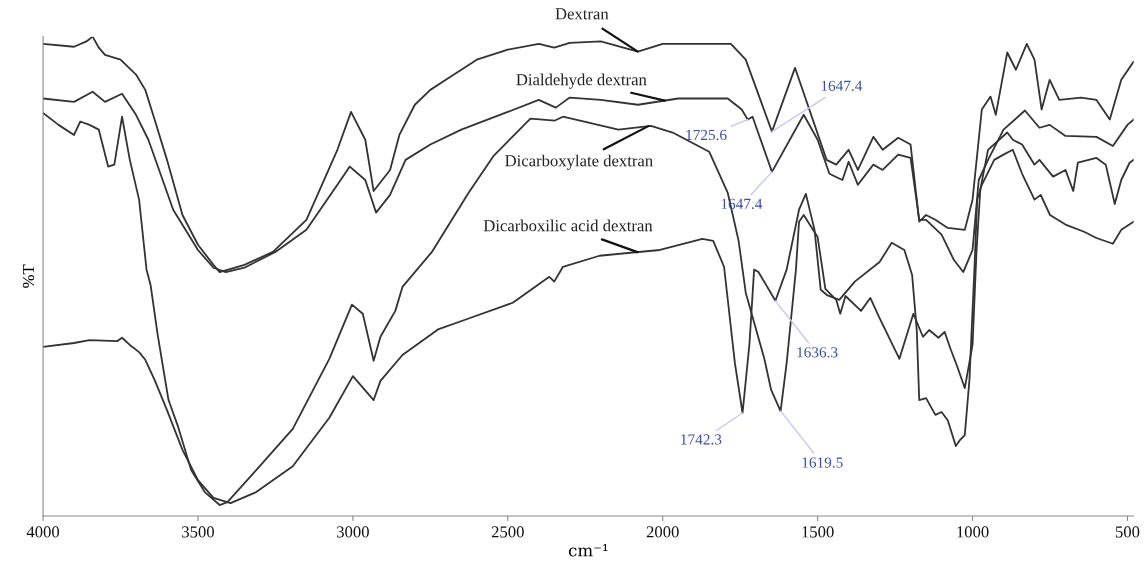  I want to click on x-tick-label: 3500, so click(198, 532).